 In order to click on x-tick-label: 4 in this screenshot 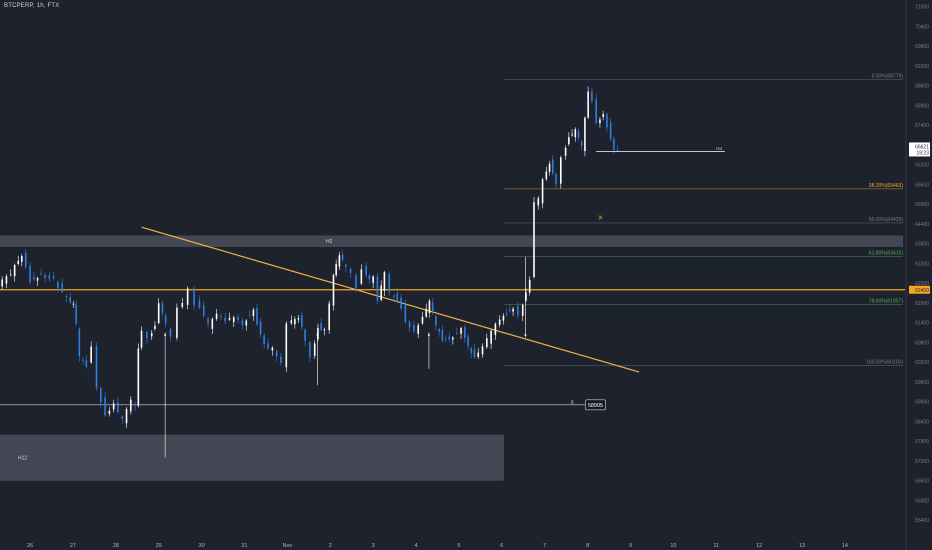, I will do `click(416, 546)`.